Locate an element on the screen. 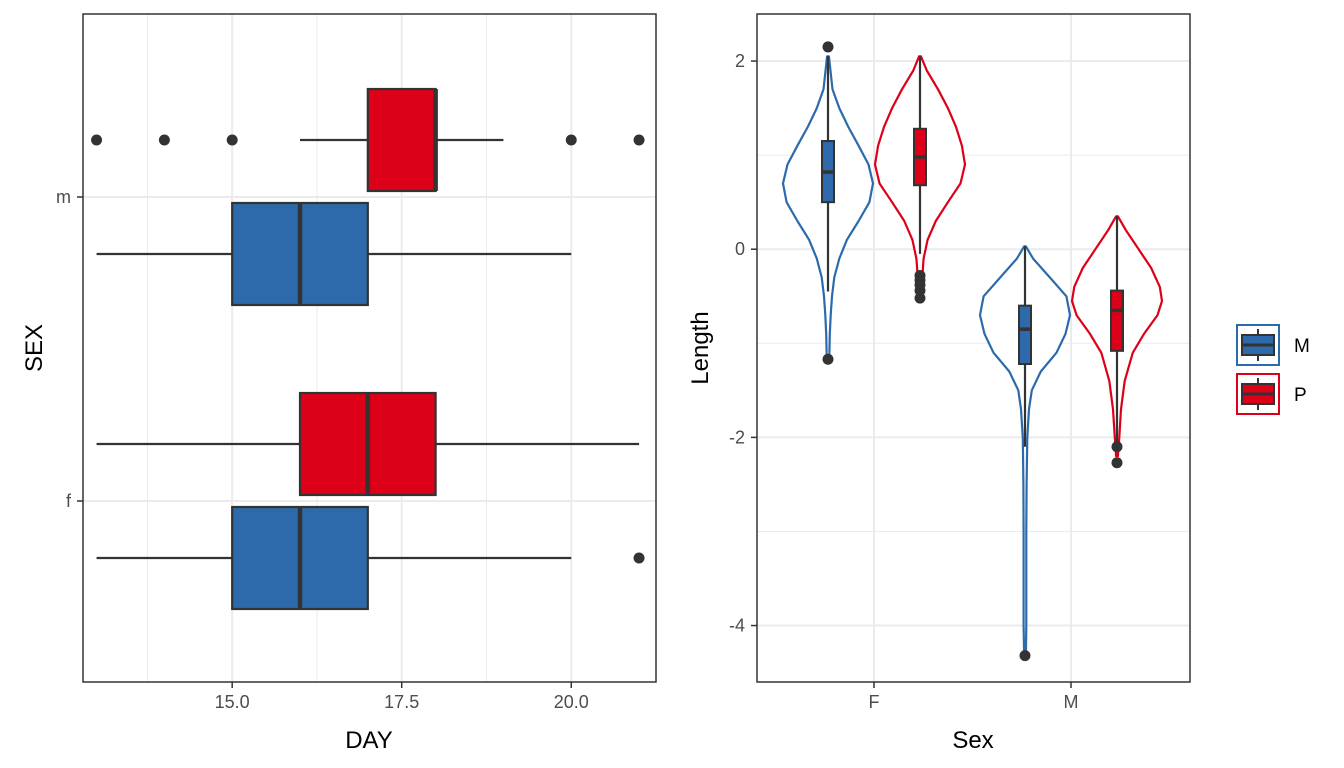  legend-item-P: P is located at coordinates (1271, 394).